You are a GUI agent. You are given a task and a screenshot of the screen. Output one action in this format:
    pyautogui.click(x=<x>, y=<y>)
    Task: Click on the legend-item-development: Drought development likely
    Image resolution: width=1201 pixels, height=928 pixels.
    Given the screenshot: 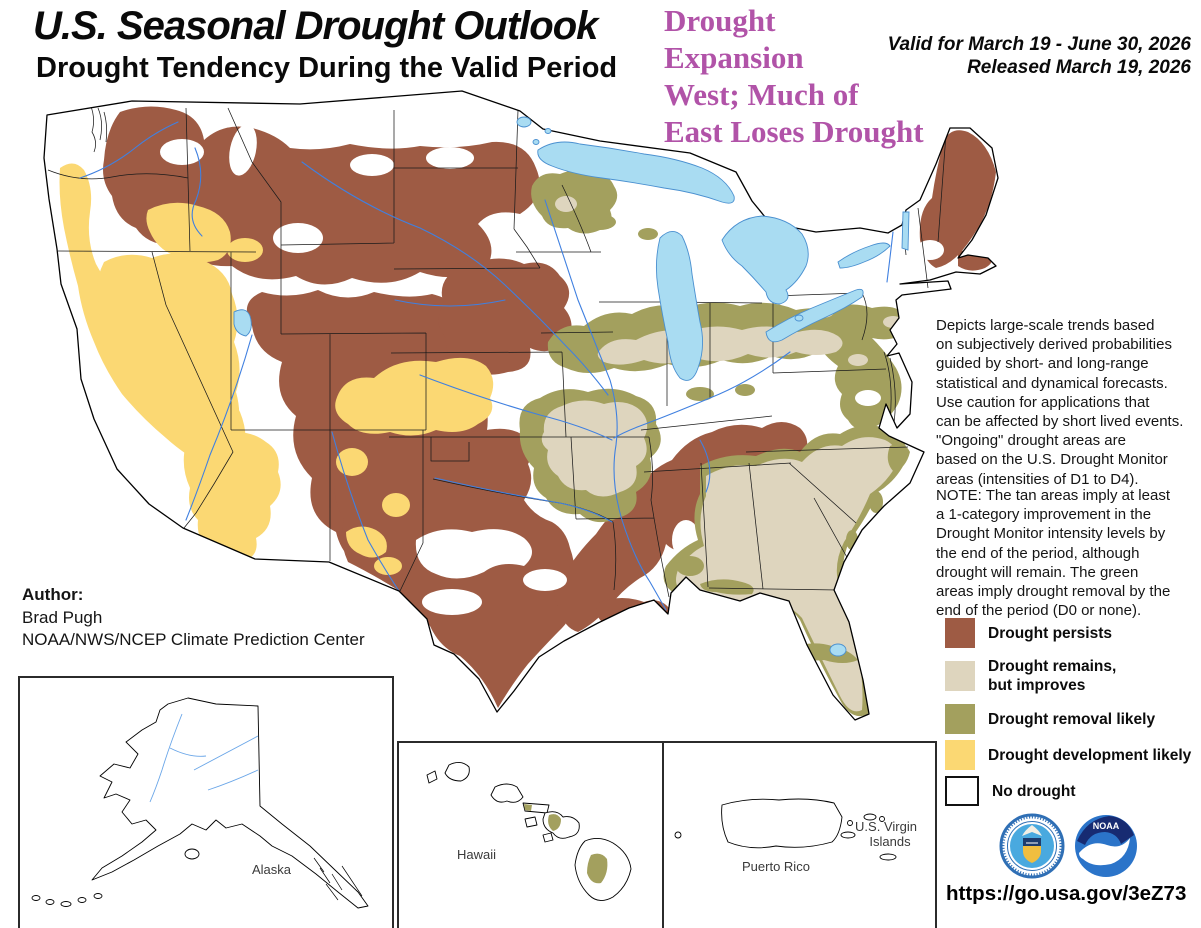 What is the action you would take?
    pyautogui.click(x=1071, y=755)
    